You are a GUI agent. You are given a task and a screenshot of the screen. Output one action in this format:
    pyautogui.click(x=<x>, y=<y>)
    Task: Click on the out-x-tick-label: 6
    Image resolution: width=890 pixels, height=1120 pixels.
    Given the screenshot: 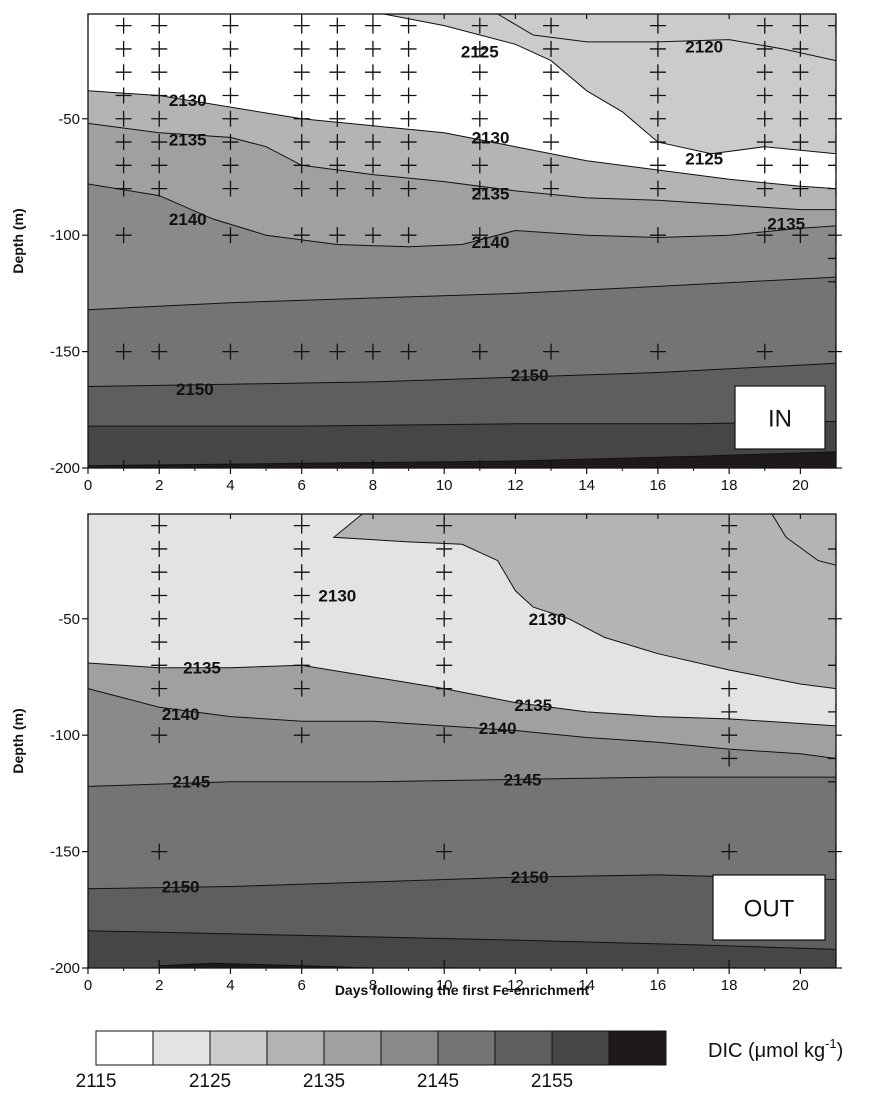 What is the action you would take?
    pyautogui.click(x=302, y=985)
    